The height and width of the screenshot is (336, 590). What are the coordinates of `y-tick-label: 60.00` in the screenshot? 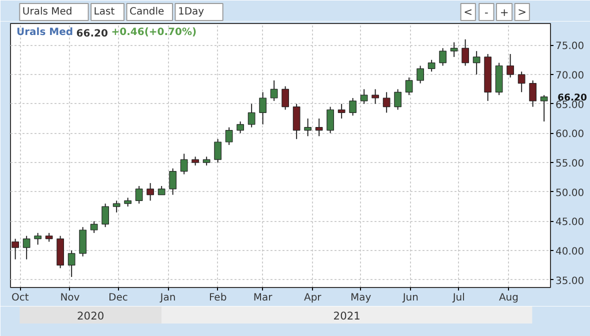 It's located at (570, 134).